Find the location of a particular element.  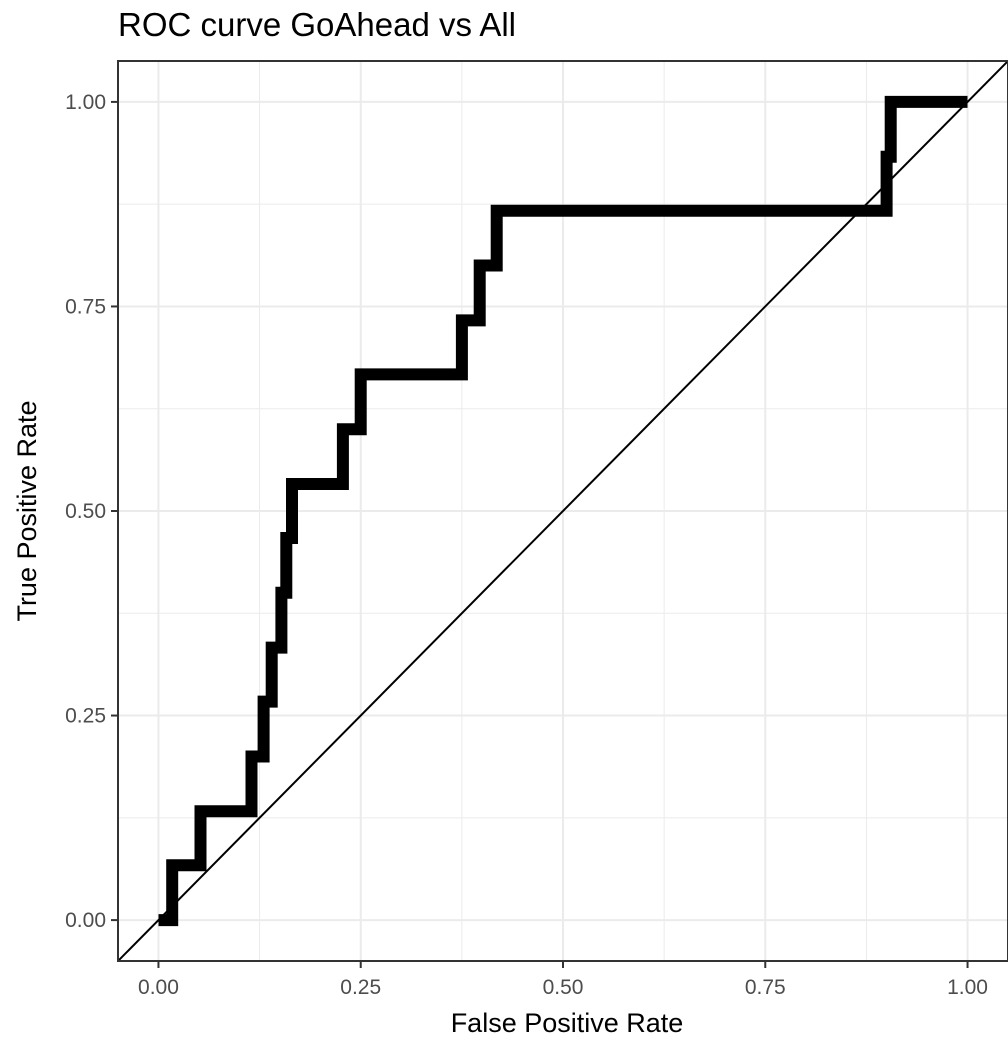

y-tick-label: 0.00 is located at coordinates (85, 920).